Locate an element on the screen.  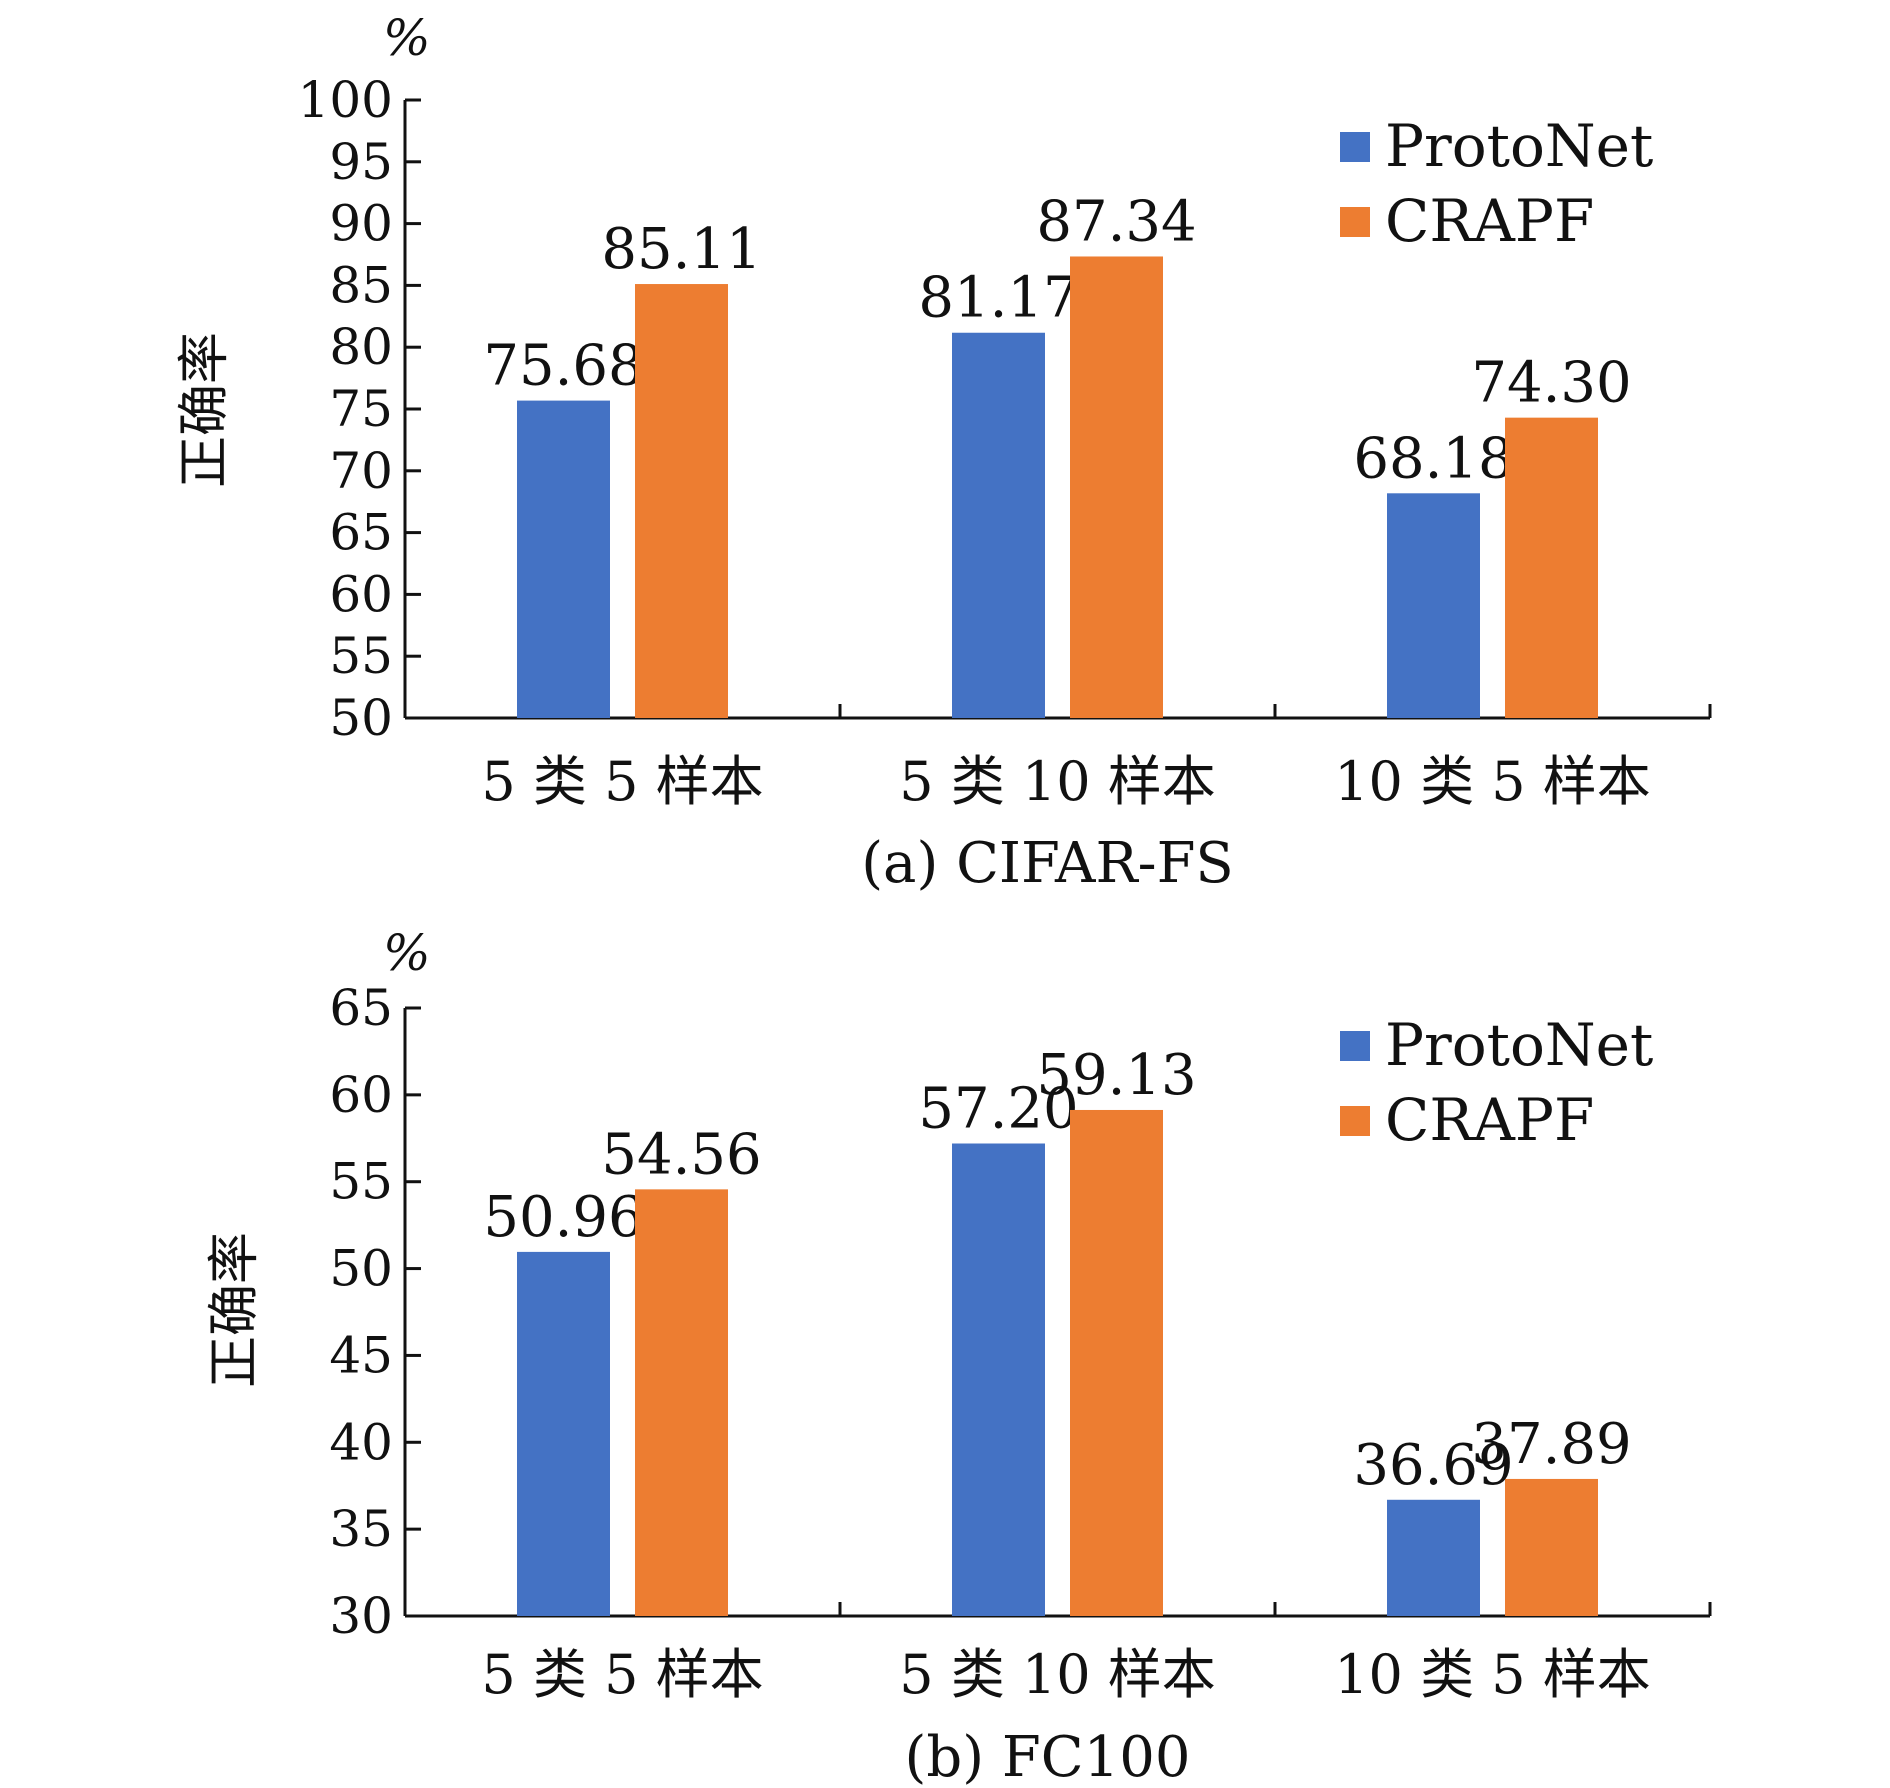
y-tick-label: 35 is located at coordinates (361, 1529).